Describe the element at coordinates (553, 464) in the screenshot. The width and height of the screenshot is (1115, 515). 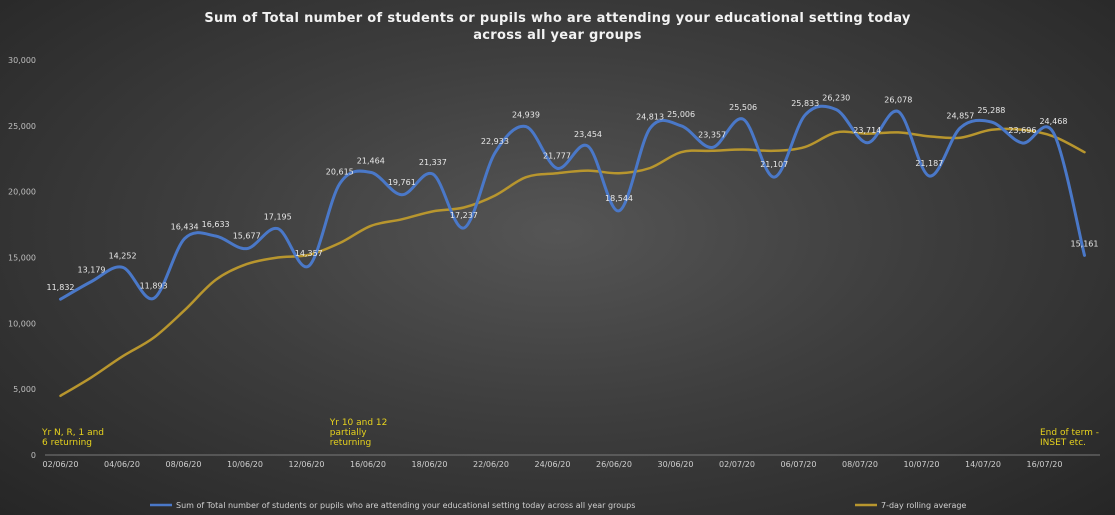
I see `x-tick-label: 24/06/20` at that location.